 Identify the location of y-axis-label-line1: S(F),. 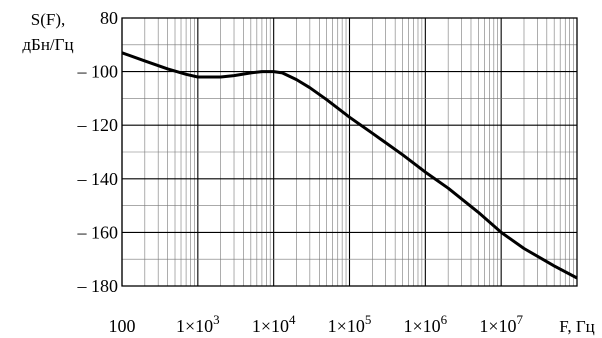
(48, 19).